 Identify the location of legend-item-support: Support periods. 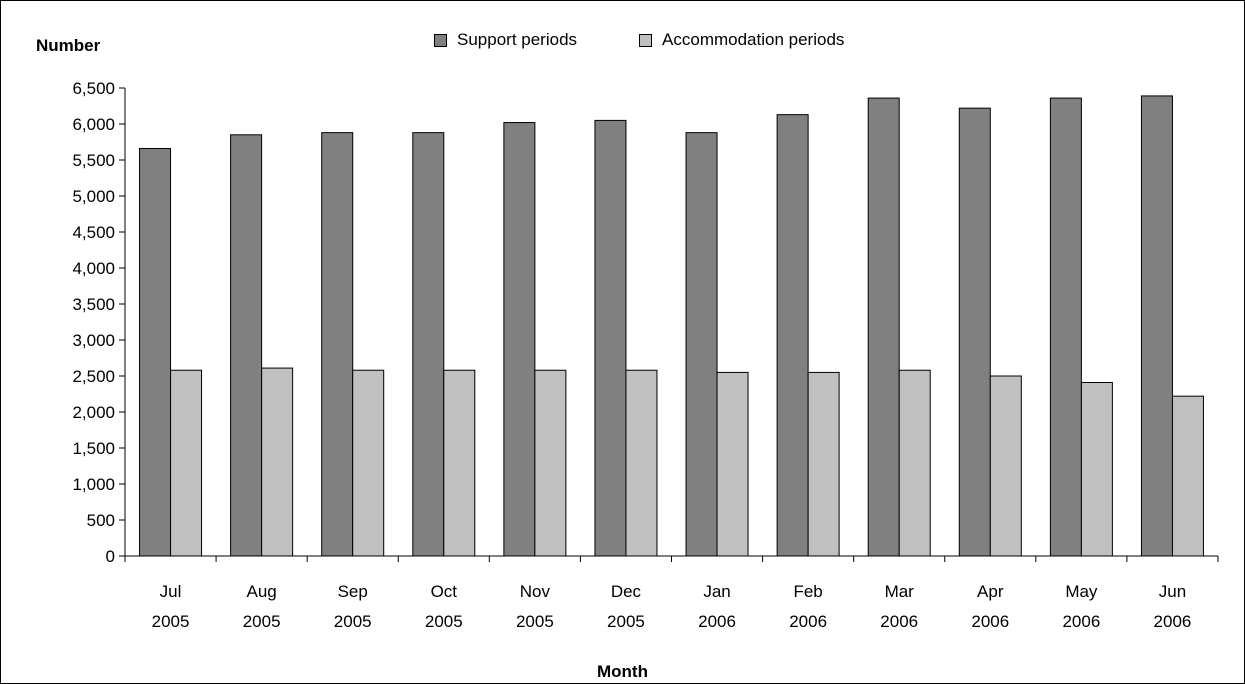
(505, 40).